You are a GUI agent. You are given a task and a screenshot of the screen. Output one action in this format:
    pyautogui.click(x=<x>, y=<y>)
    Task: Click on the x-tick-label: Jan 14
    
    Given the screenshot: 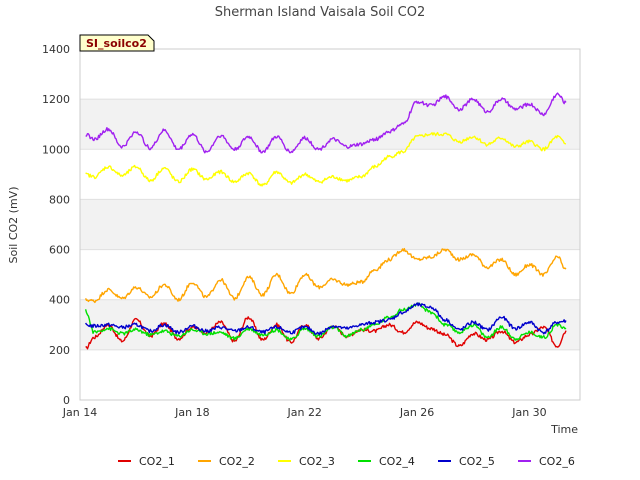 What is the action you would take?
    pyautogui.click(x=79, y=412)
    